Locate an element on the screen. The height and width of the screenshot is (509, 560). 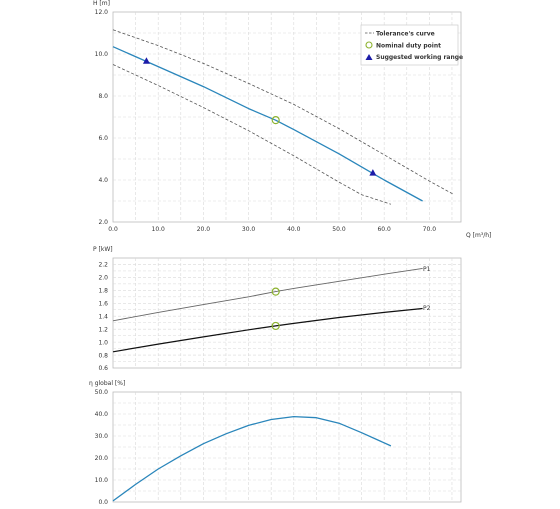
h-y-tick-label: 2.0 is located at coordinates (103, 222).